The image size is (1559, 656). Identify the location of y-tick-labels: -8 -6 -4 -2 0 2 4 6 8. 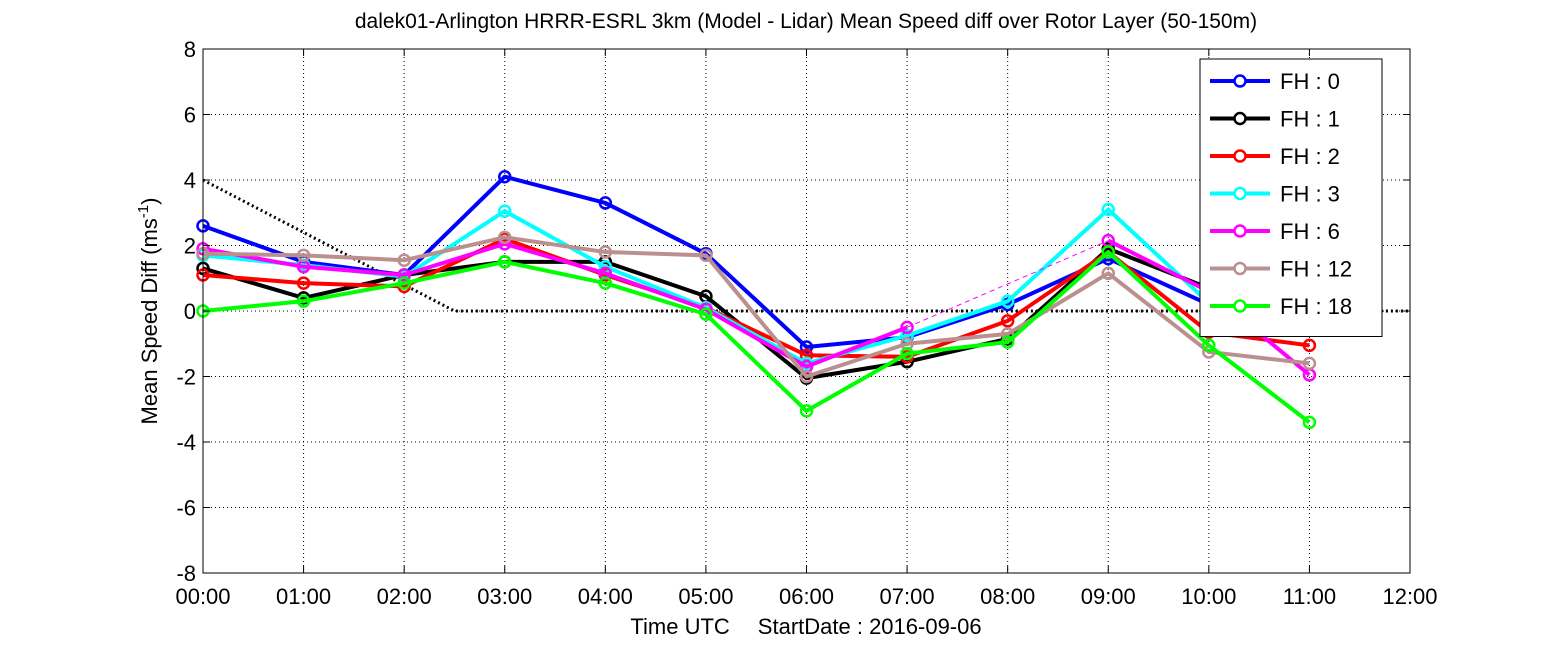
(186, 311).